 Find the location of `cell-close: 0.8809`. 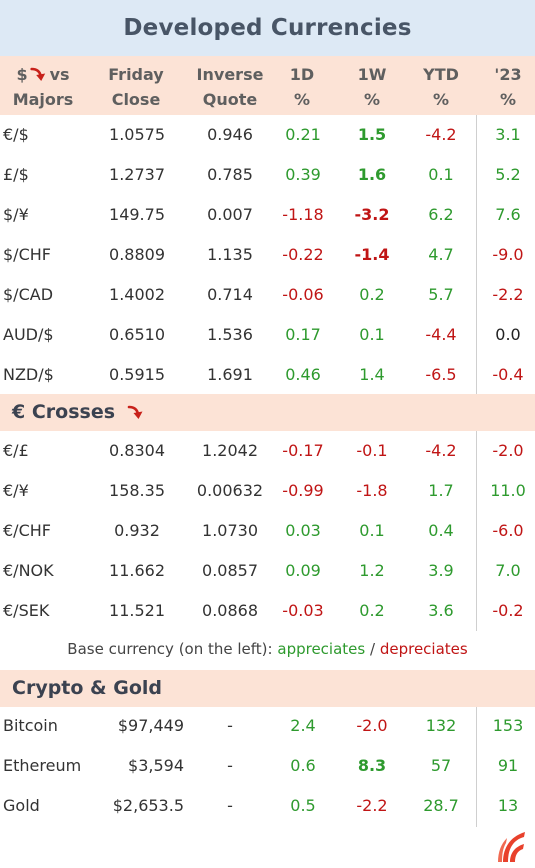

cell-close: 0.8809 is located at coordinates (137, 254).